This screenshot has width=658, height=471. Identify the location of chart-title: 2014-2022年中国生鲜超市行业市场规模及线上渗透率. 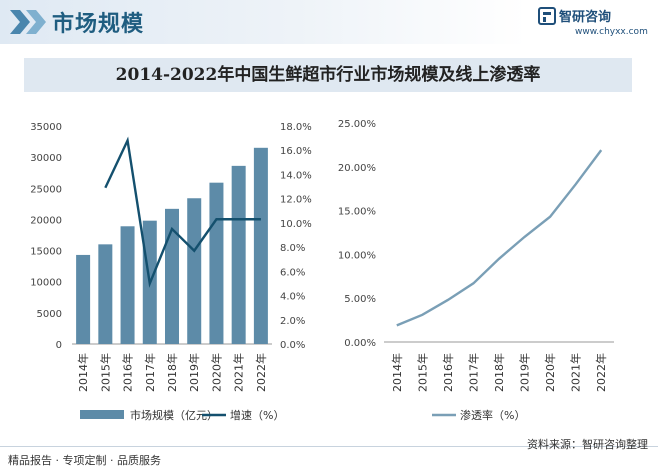
(328, 75).